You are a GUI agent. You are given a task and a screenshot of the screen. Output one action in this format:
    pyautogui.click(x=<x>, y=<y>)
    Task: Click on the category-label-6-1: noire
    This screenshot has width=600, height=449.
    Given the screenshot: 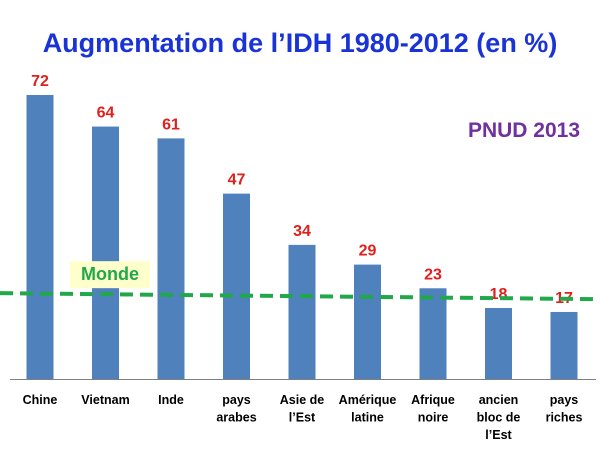 What is the action you would take?
    pyautogui.click(x=433, y=418)
    